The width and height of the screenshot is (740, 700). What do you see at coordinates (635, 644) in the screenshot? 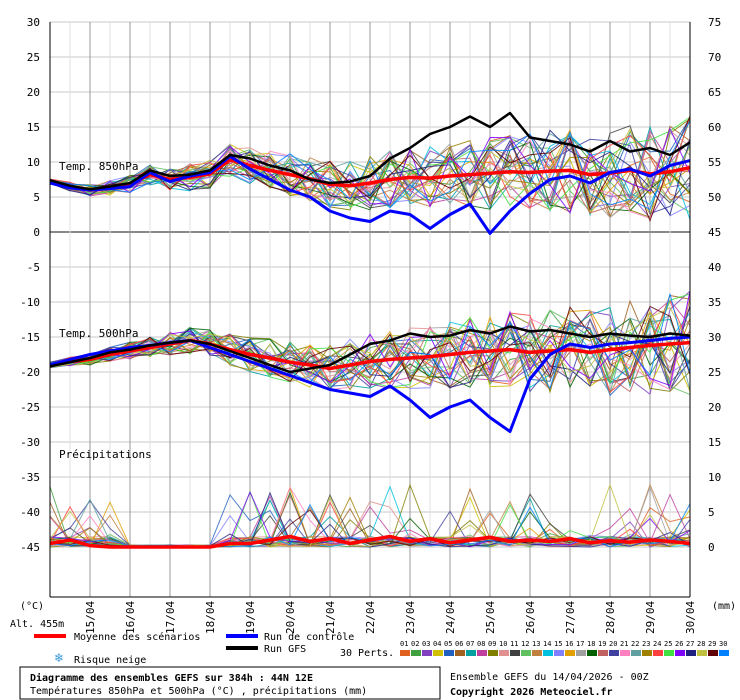
I see `pert-number: 22` at bounding box center [635, 644].